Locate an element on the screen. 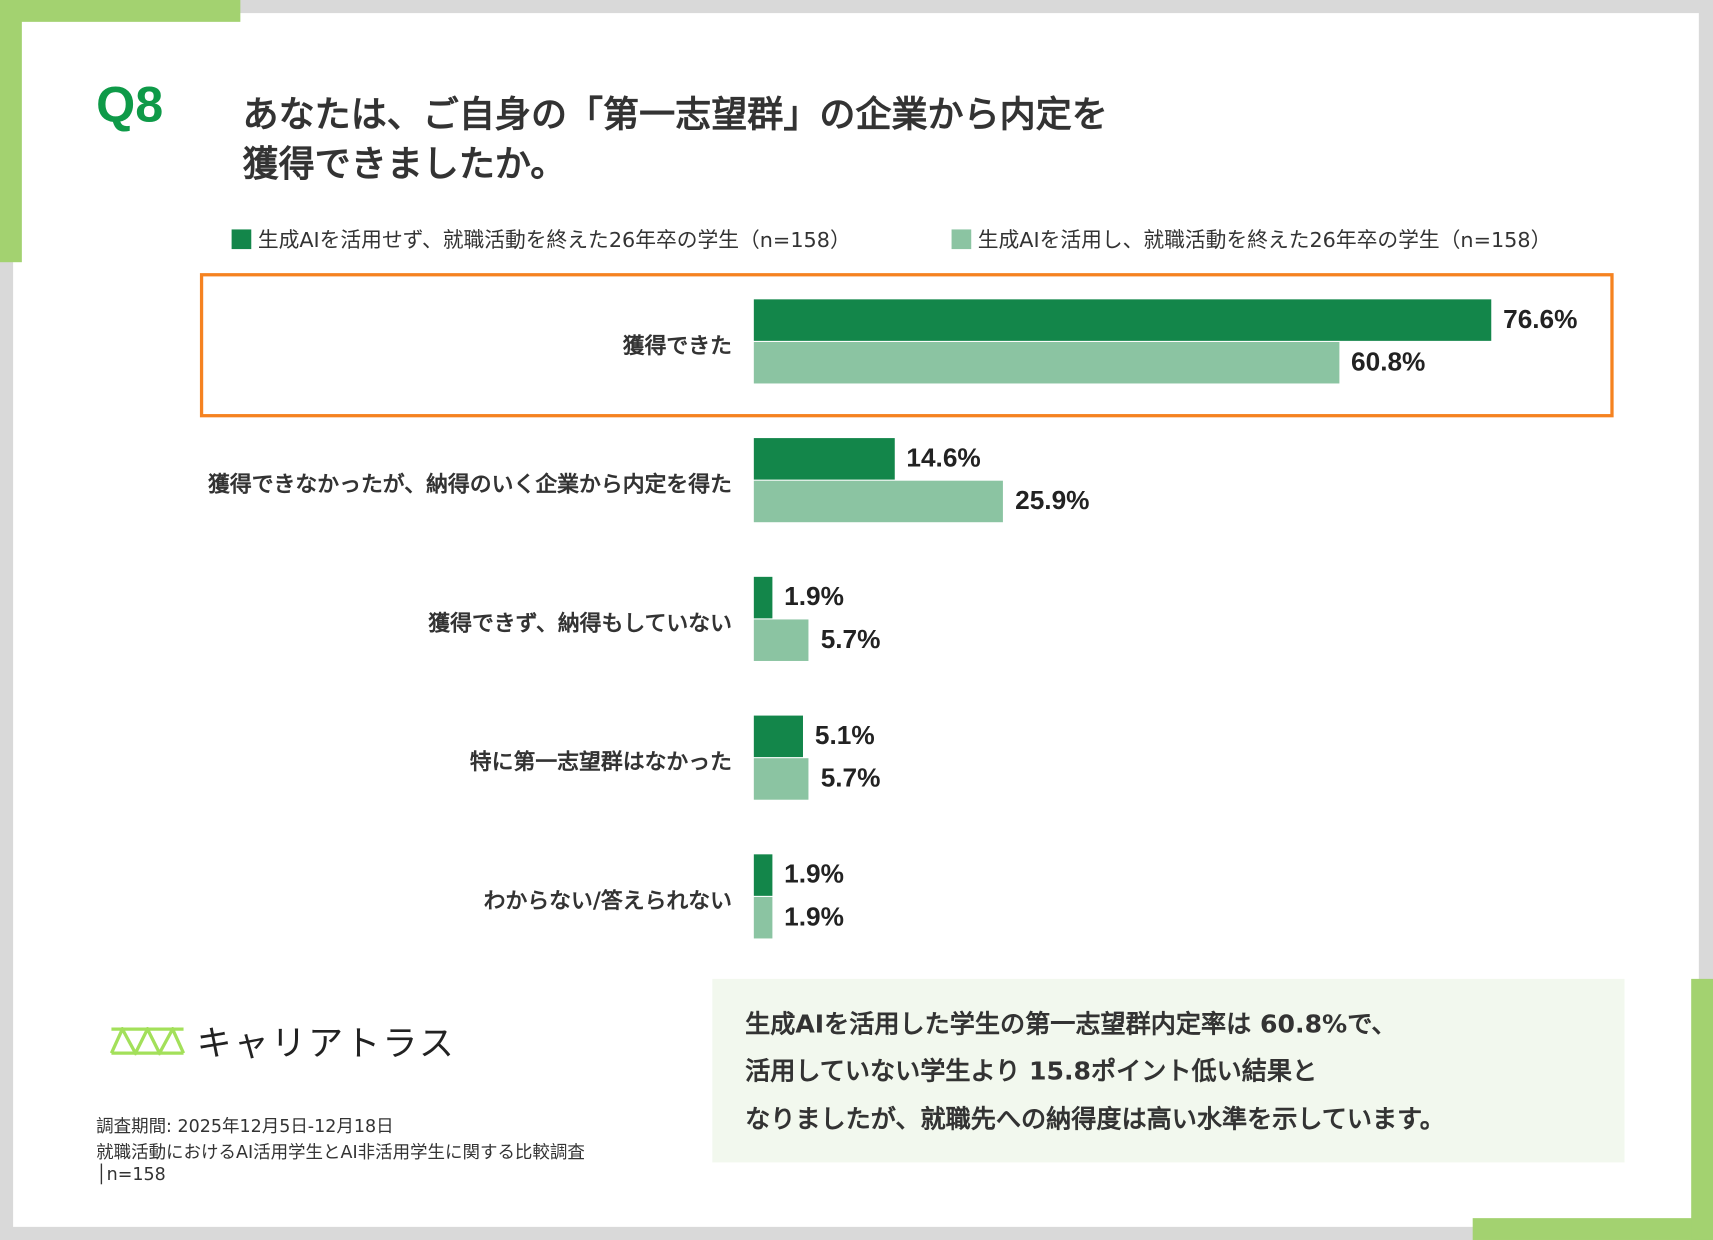 Image resolution: width=1713 pixels, height=1240 pixels. corner-accent-bottom is located at coordinates (1592, 1229).